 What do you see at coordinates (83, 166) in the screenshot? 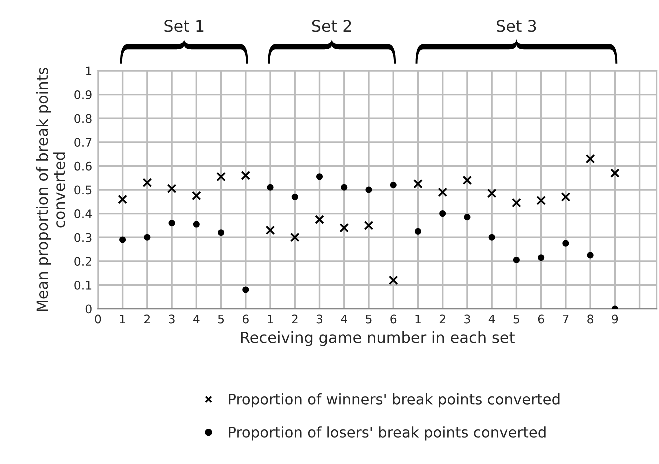
I see `y-tick-label: 0.6` at bounding box center [83, 166].